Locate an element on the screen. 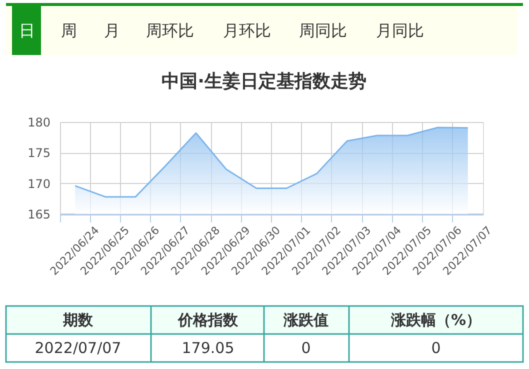  text: 日 is located at coordinates (27, 30).